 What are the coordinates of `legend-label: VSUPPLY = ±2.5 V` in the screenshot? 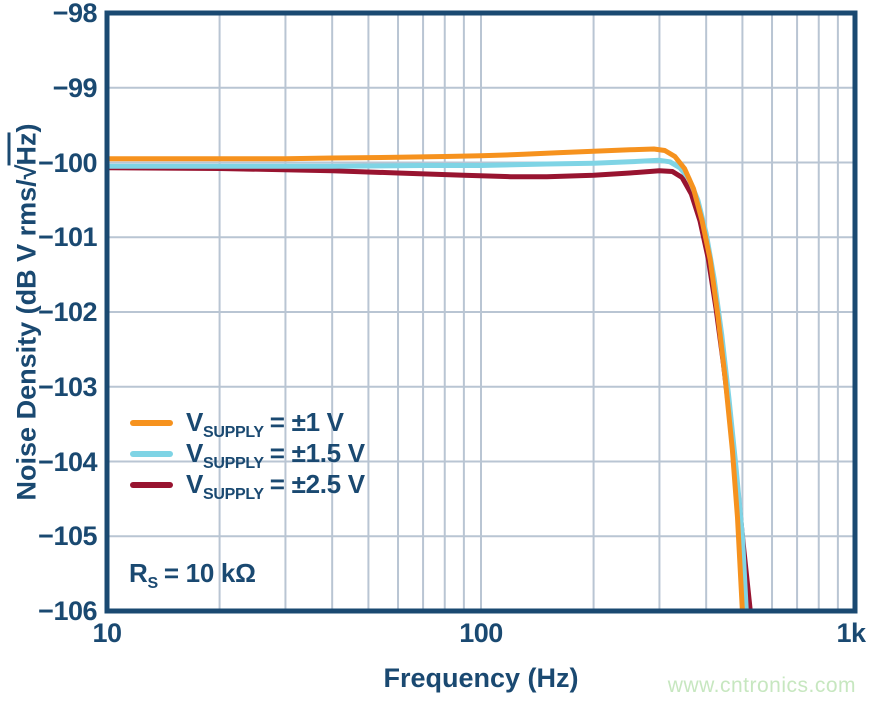 It's located at (275, 486).